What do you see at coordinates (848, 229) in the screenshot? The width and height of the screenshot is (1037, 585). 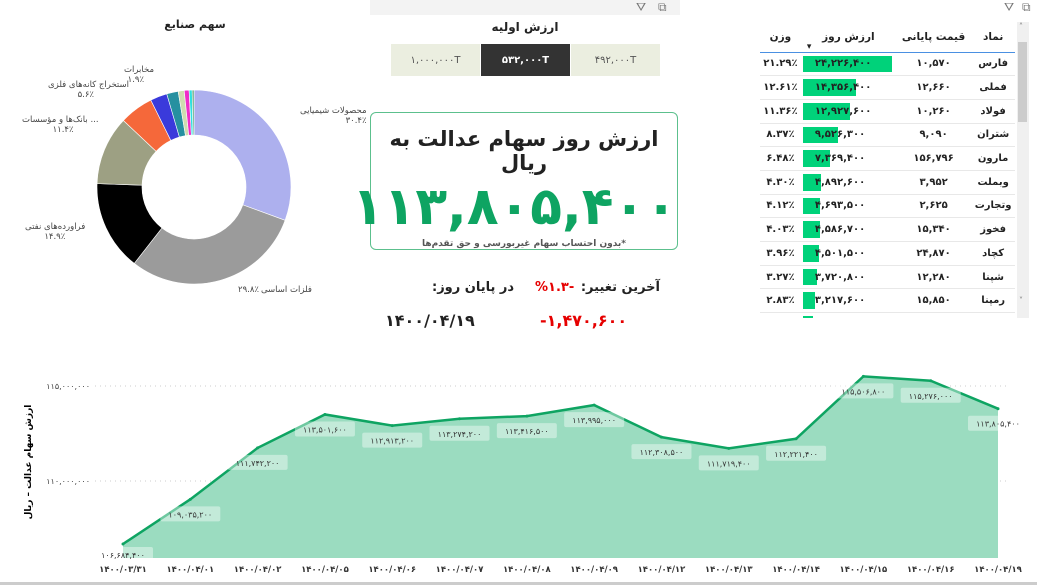 I see `value-cell: ۴,۵۸۶,۷۰۰` at bounding box center [848, 229].